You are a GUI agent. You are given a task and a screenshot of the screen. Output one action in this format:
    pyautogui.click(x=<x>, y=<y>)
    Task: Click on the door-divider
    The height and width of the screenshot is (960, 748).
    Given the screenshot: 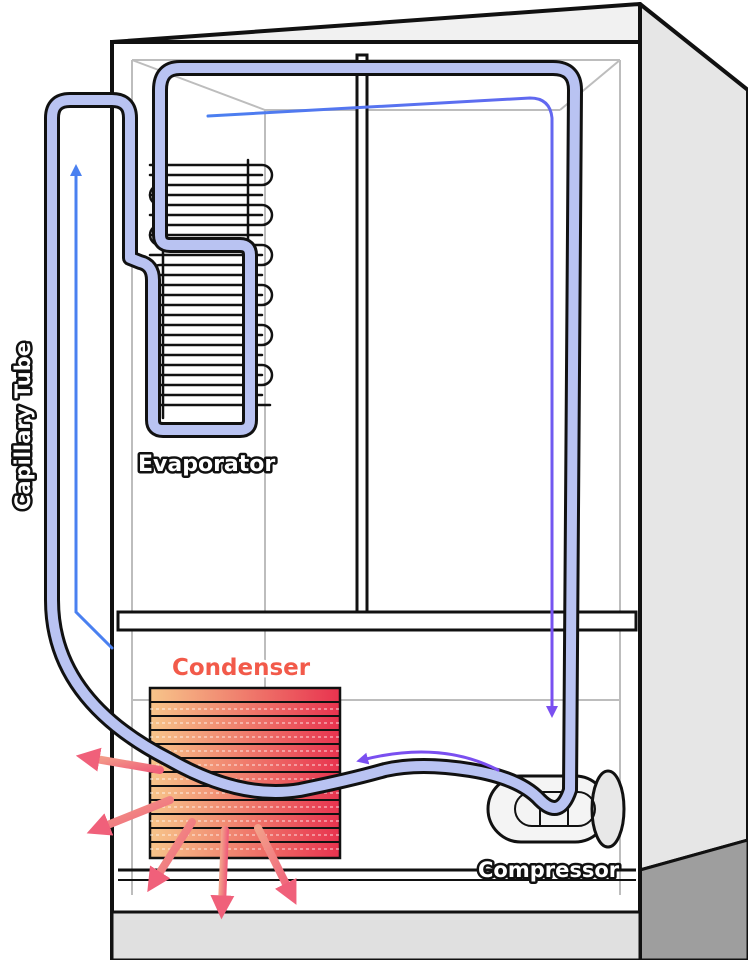 What is the action you would take?
    pyautogui.click(x=362, y=335)
    